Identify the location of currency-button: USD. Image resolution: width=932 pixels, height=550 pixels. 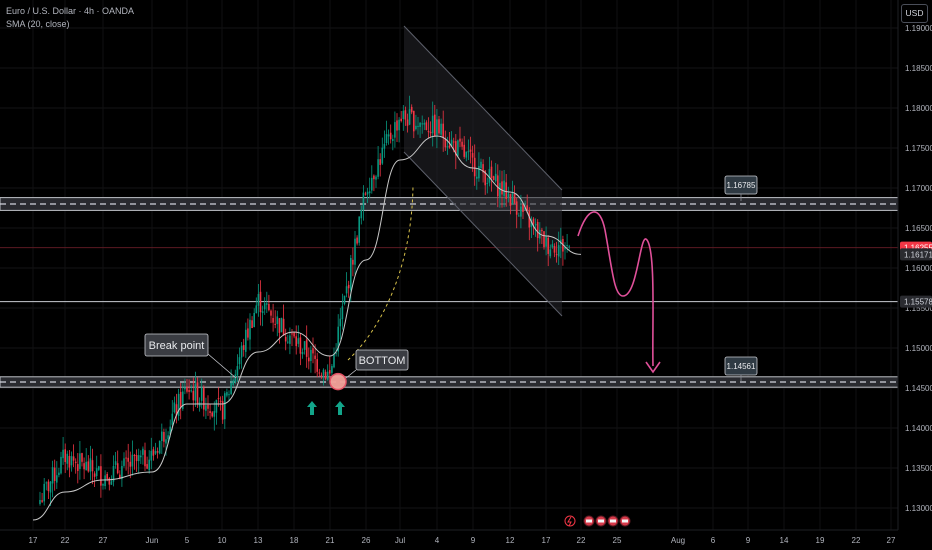
(914, 13).